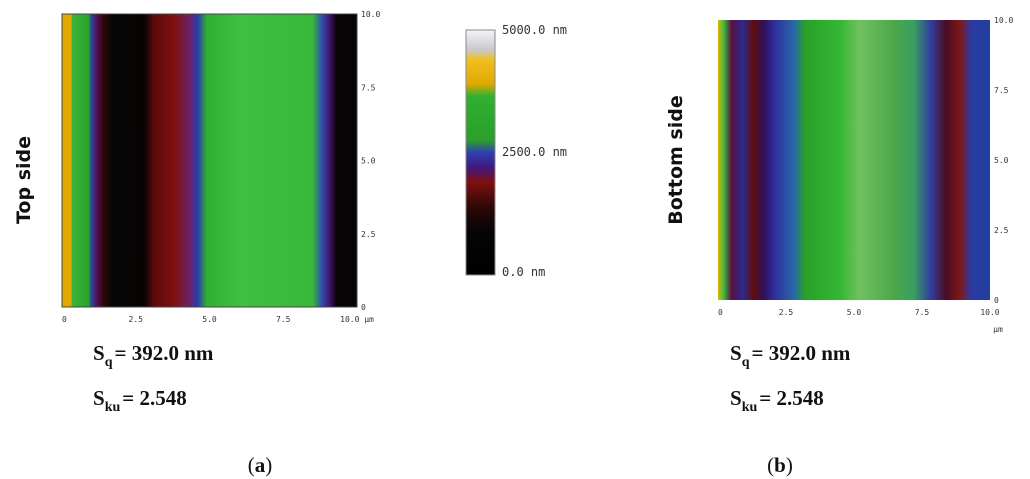 The height and width of the screenshot is (479, 1030). I want to click on side-label: Bottom side, so click(676, 159).